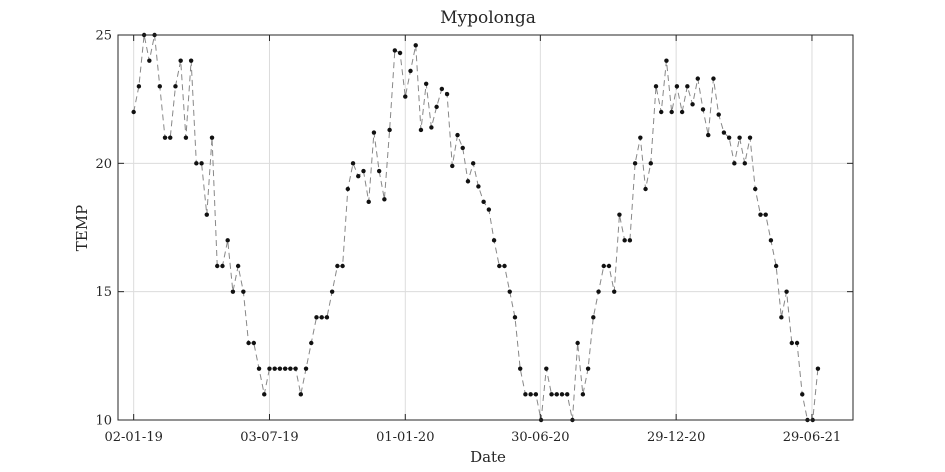 This screenshot has height=472, width=945. Describe the element at coordinates (405, 437) in the screenshot. I see `x-tick-label: 01-01-20` at that location.